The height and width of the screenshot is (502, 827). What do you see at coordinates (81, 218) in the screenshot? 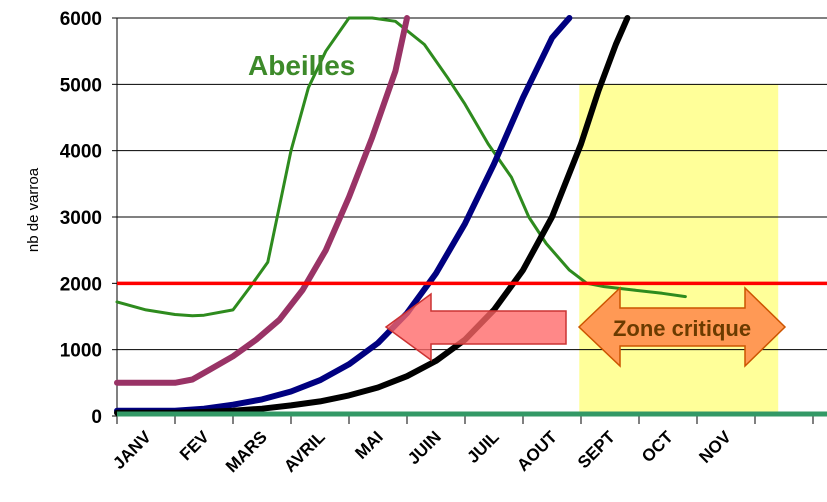
I see `y-tick-label: 3000` at bounding box center [81, 218].